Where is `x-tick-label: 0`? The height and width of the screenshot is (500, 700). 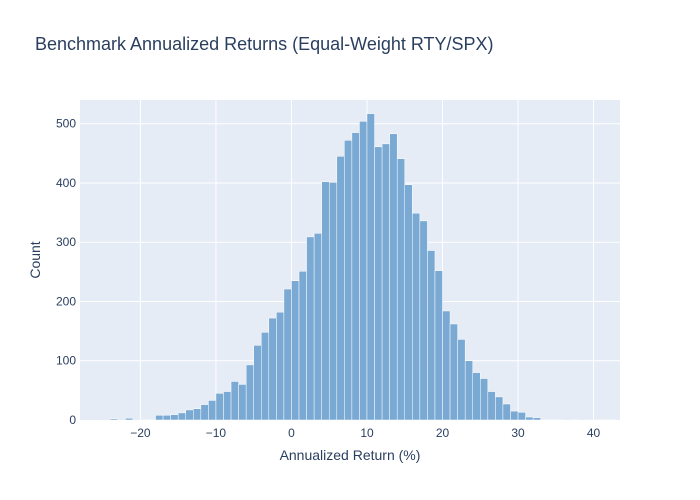
x-tick-label: 0 is located at coordinates (291, 433).